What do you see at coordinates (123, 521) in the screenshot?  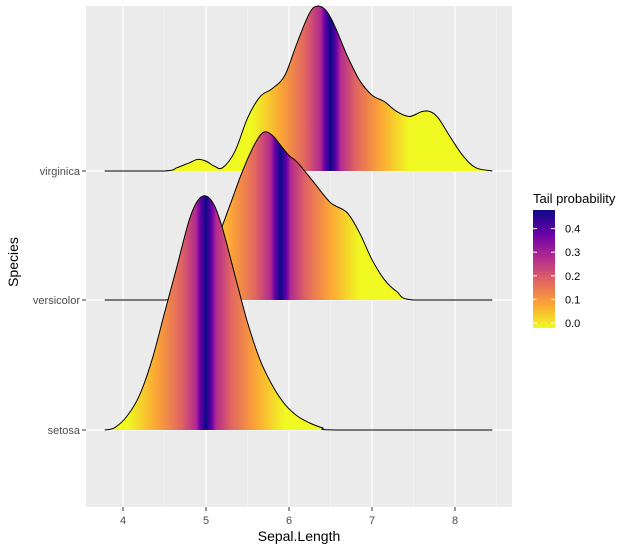 I see `x-tick-label-4: 4` at bounding box center [123, 521].